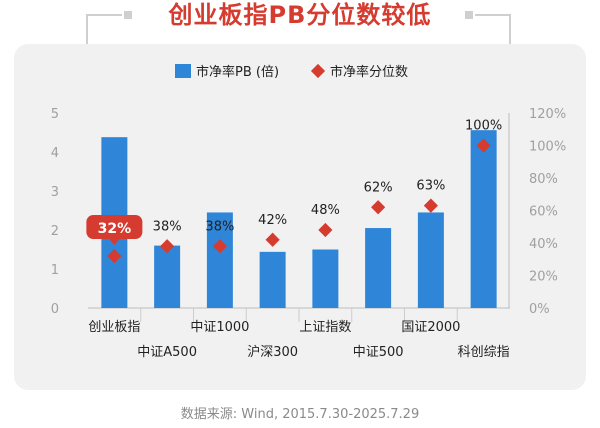 The height and width of the screenshot is (428, 600). I want to click on data-label-8: 100%, so click(483, 126).